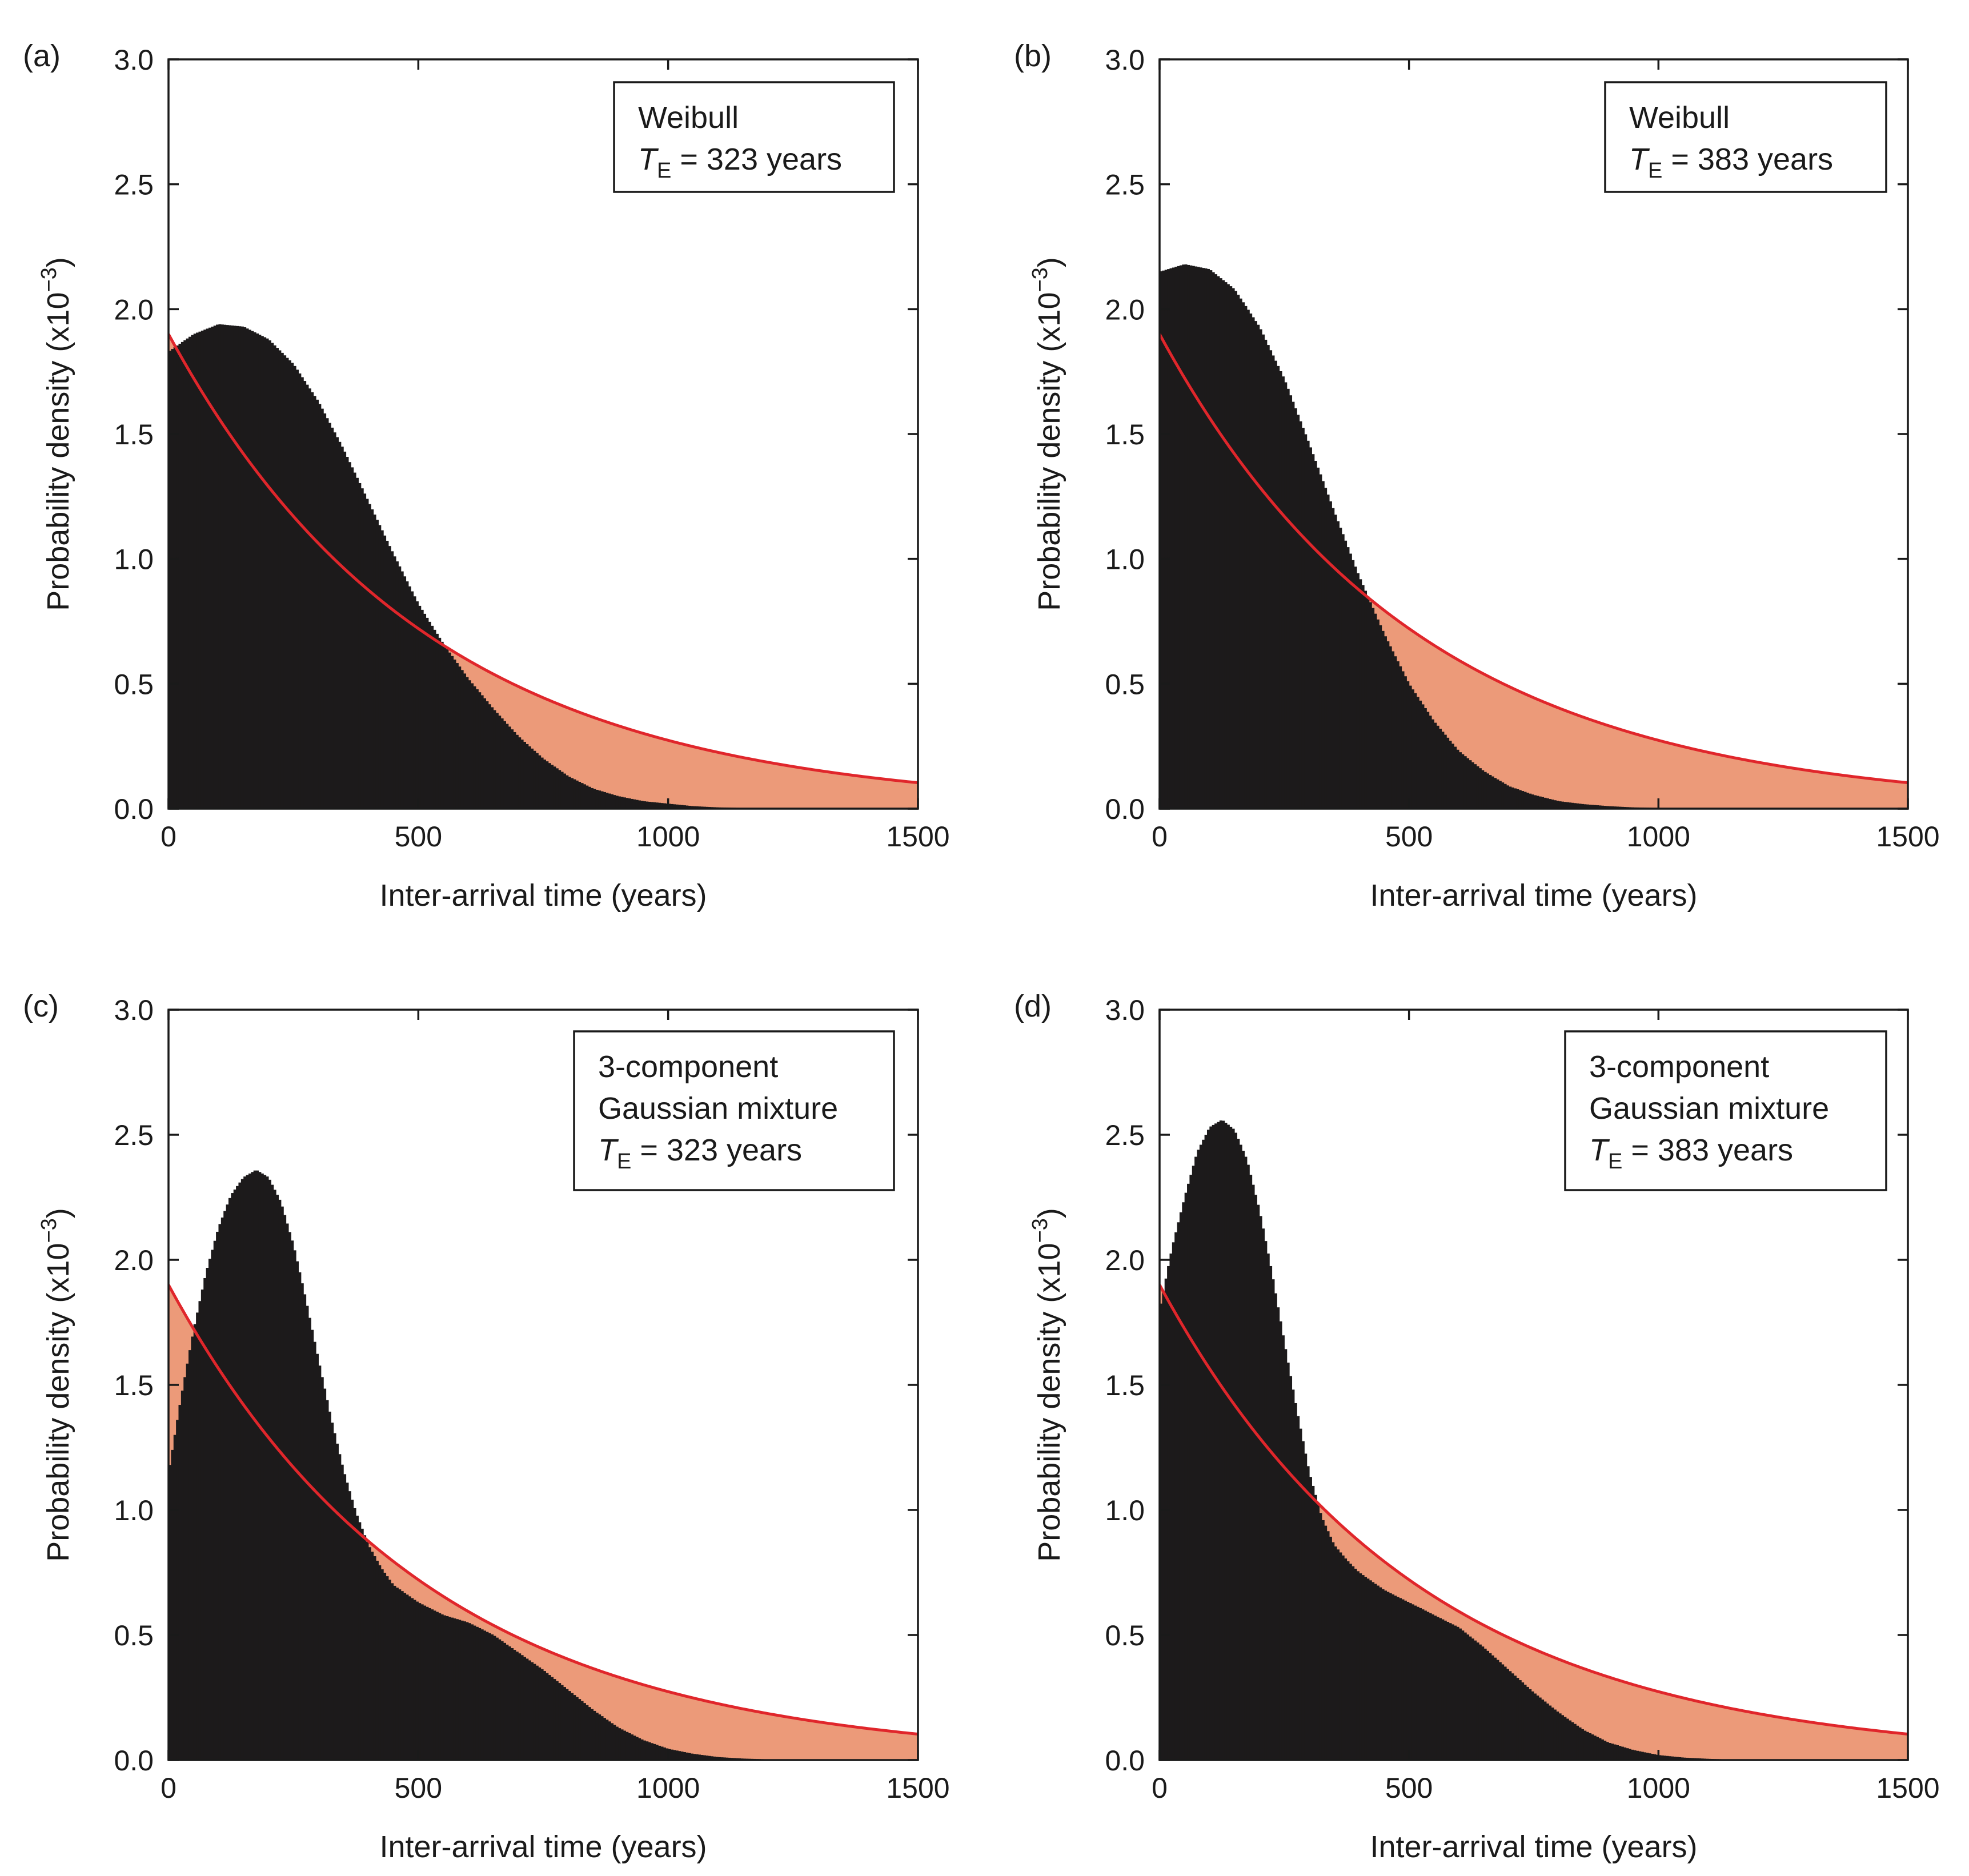 This screenshot has width=1969, height=1876. Describe the element at coordinates (700, 1153) in the screenshot. I see `legend-te-text: TE = 323 years` at that location.